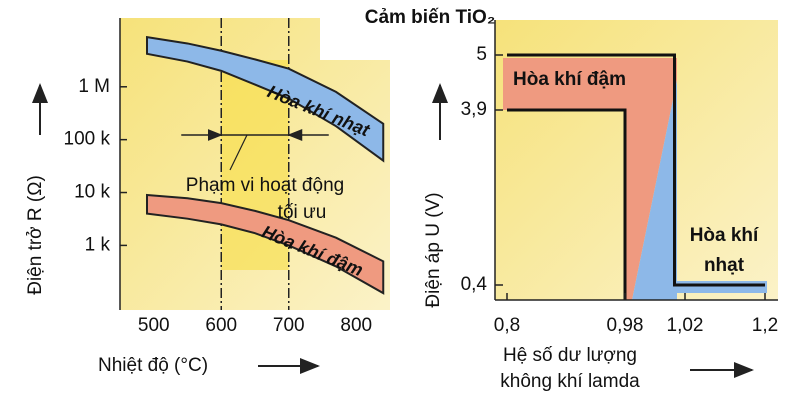  Describe the element at coordinates (625, 325) in the screenshot. I see `x-tick-label: 0,98` at that location.